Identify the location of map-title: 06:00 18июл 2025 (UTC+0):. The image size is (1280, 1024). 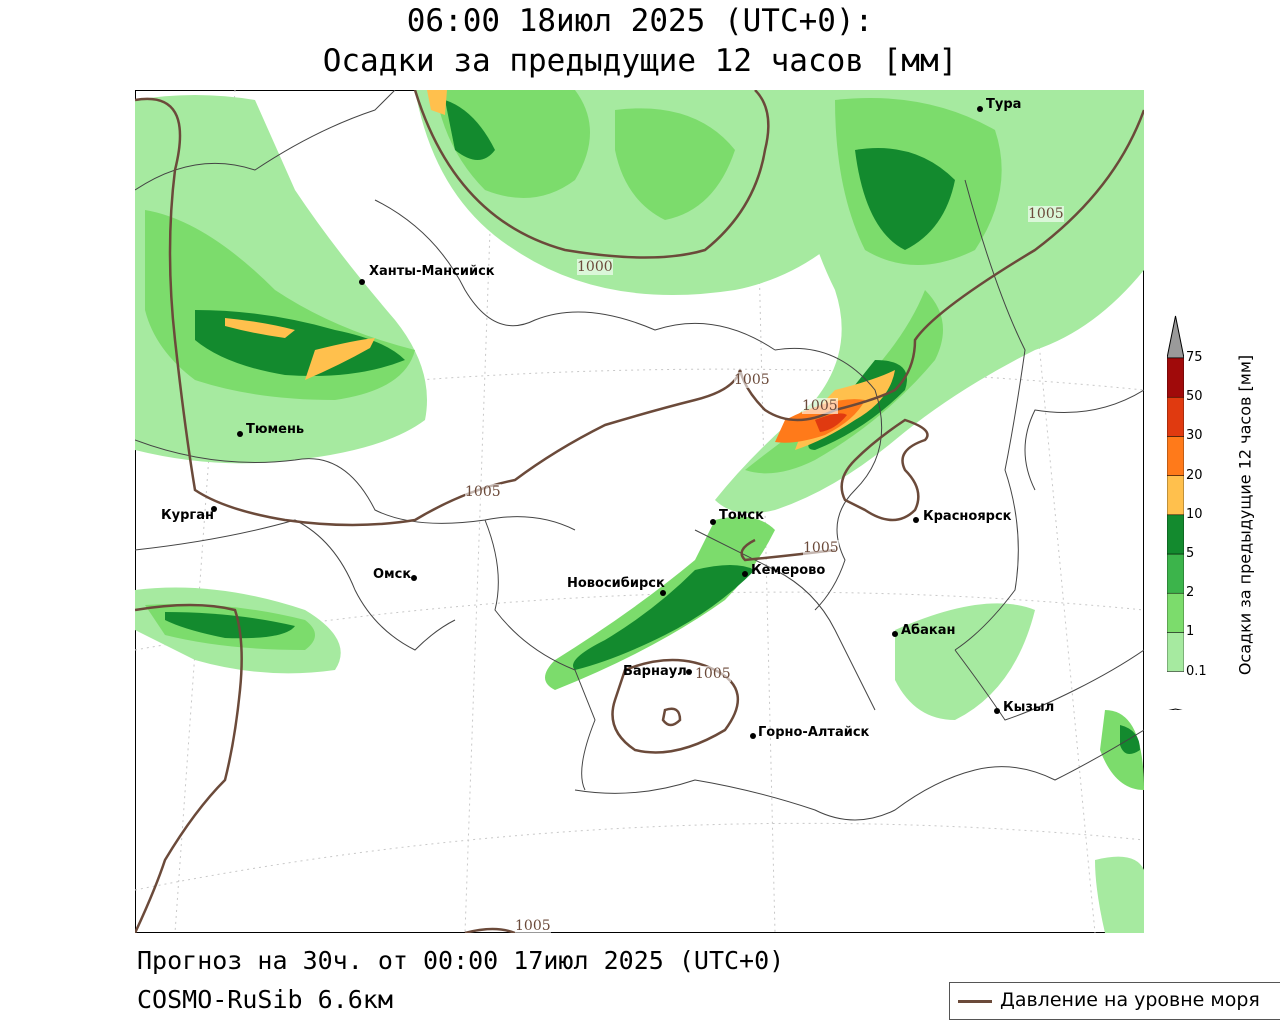
(640, 21).